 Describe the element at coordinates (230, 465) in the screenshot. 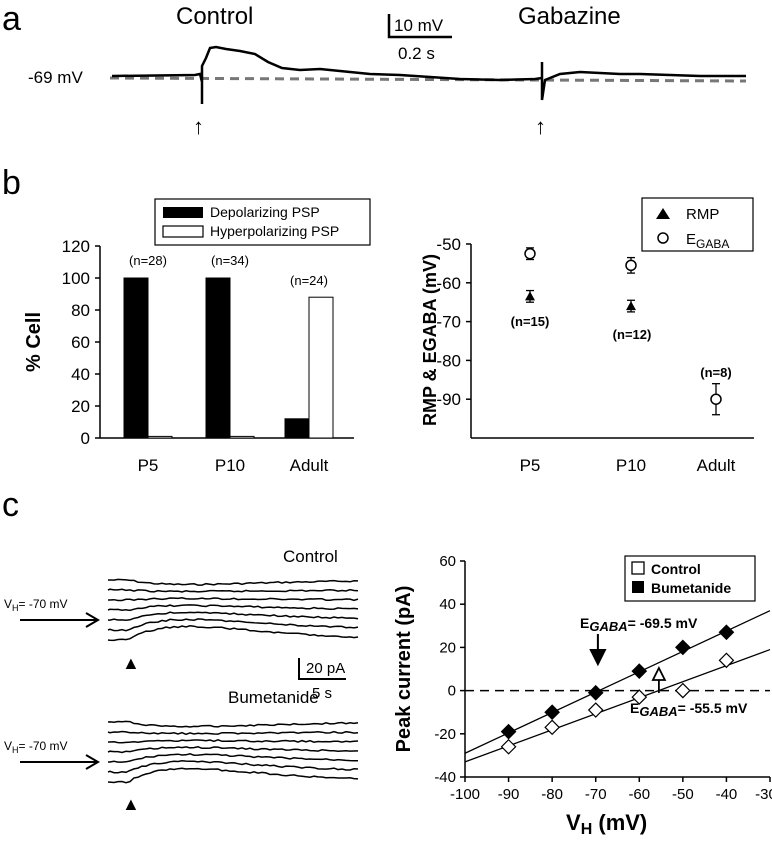

I see `bar-x-label: P10` at that location.